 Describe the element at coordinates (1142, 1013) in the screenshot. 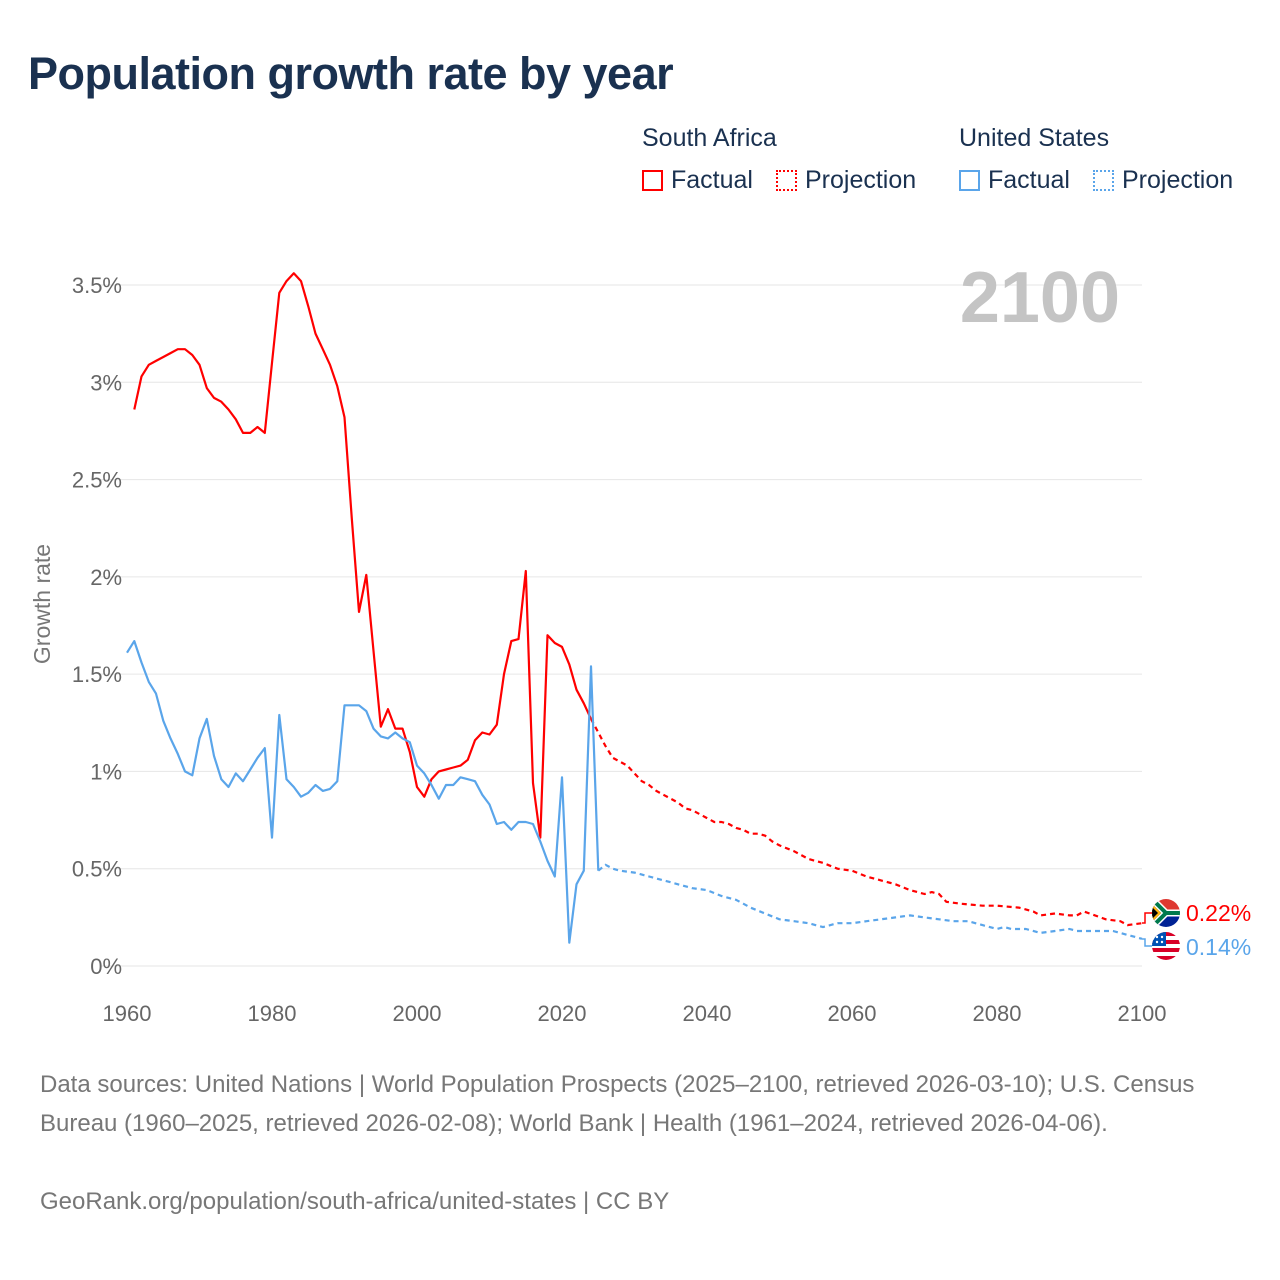

I see `x-tick-label: 2100` at that location.